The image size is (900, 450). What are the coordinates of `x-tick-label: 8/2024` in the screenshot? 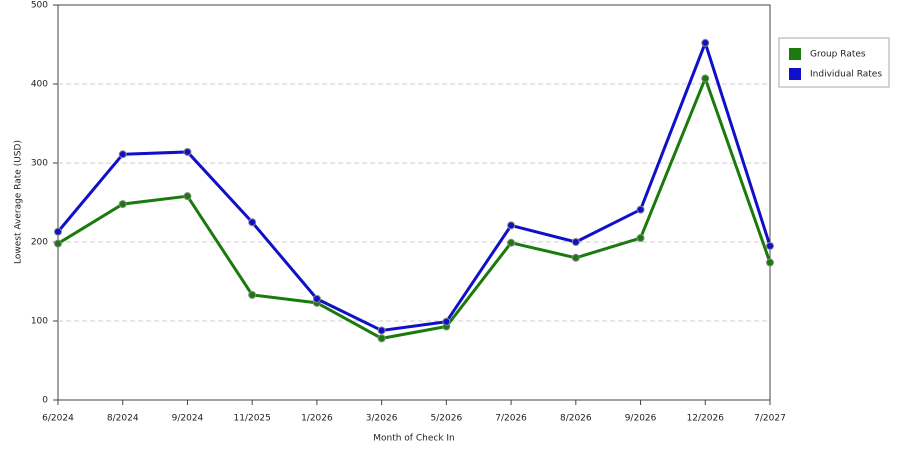 It's located at (123, 419).